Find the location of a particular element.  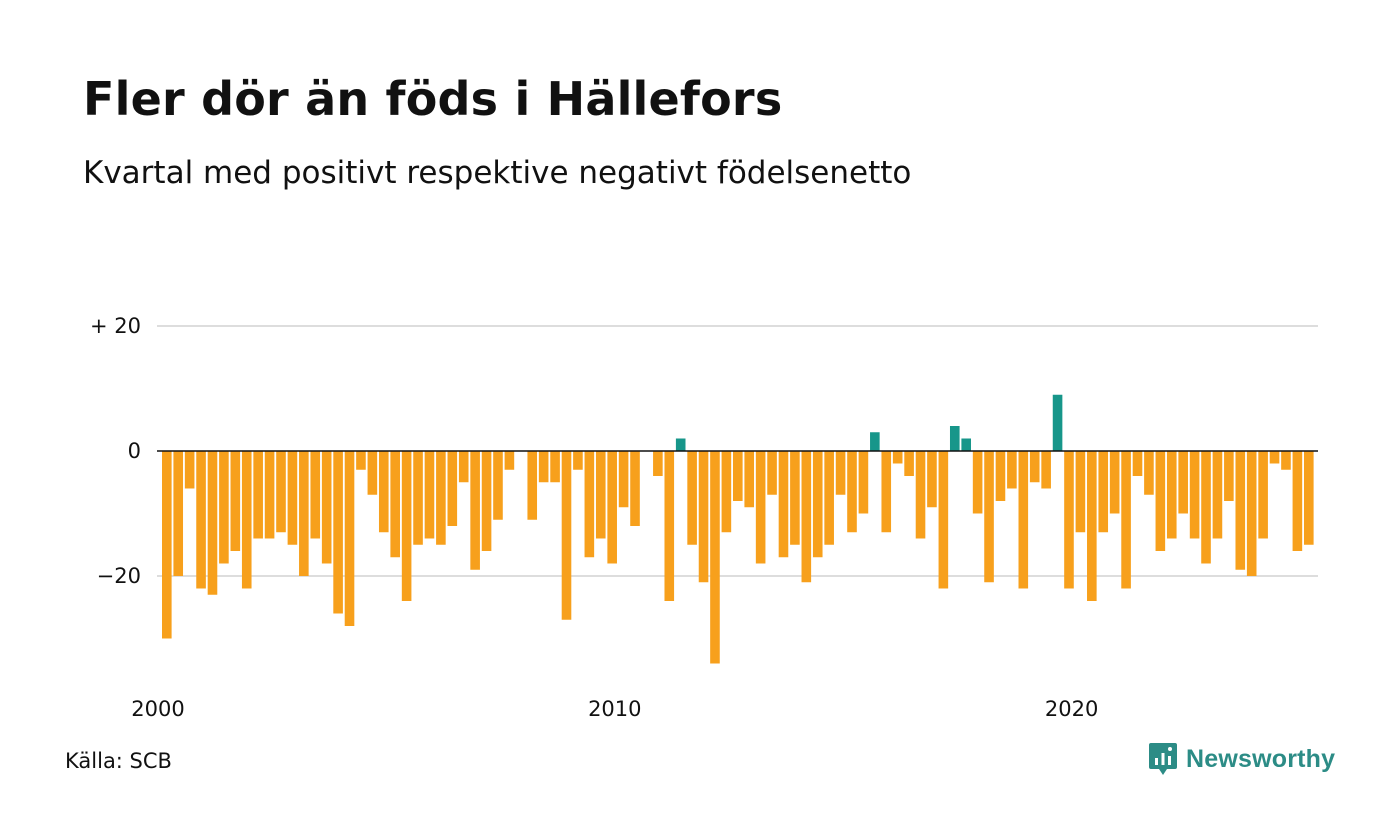

brand-name: Newsworthy is located at coordinates (1261, 758).